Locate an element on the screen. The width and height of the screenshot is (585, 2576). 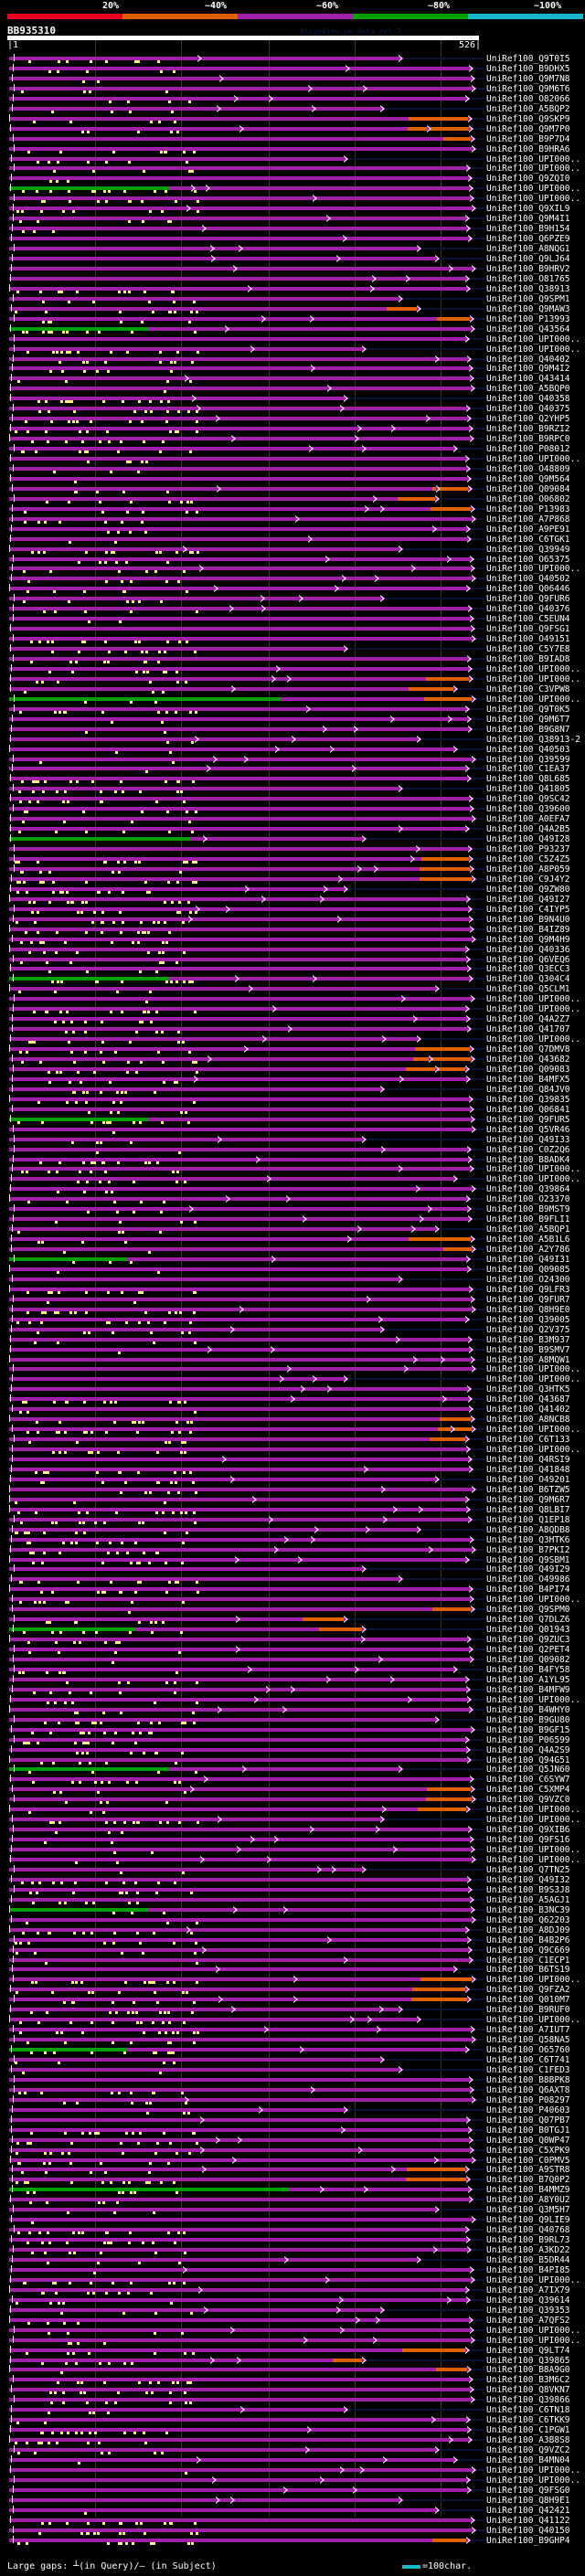
hit-label: UniRef100_Q3M5H7 is located at coordinates (528, 2210).